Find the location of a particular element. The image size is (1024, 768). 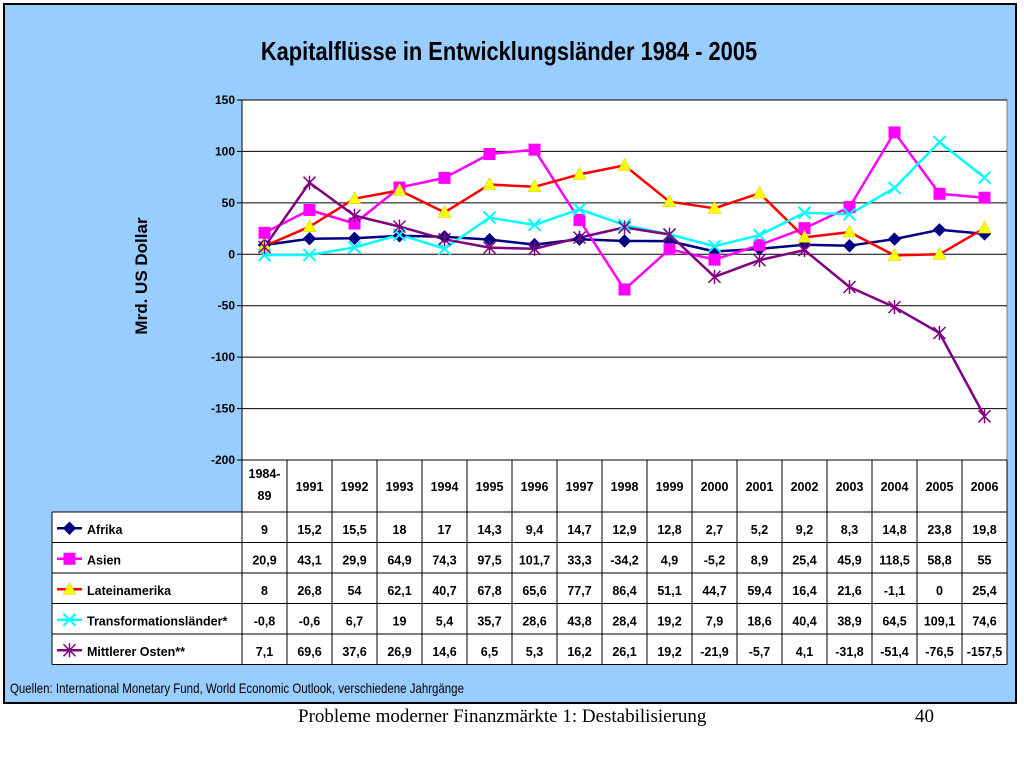

legend-series-name: Mittlerer Osten** is located at coordinates (136, 652).